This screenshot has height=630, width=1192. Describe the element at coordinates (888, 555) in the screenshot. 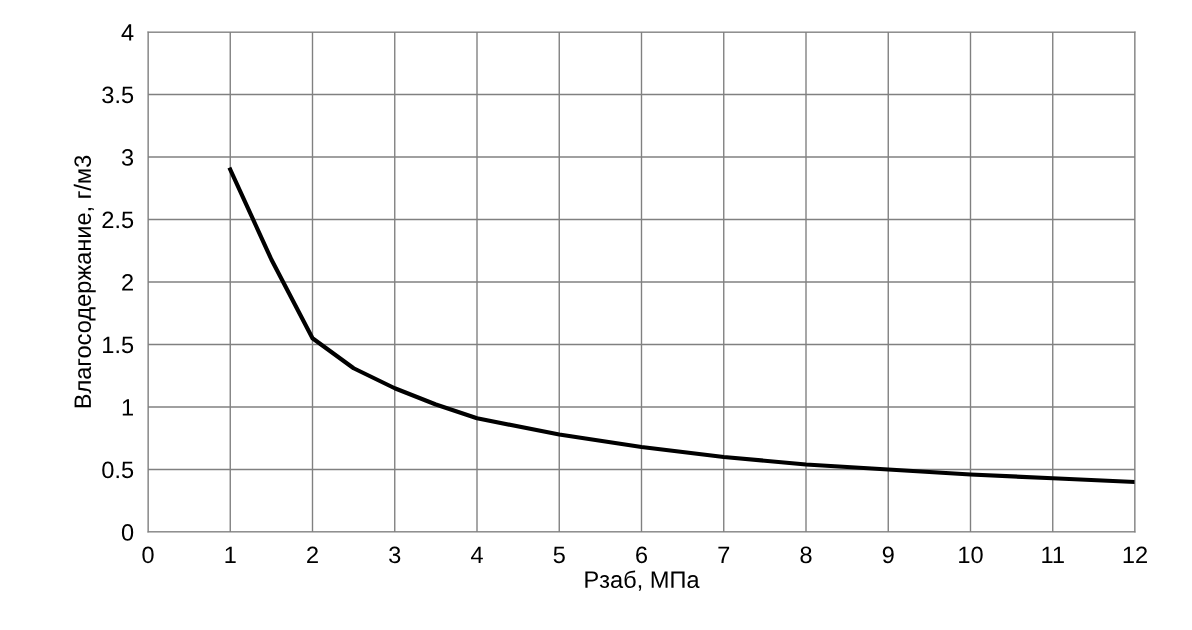

I see `x-tick-label: 9` at that location.